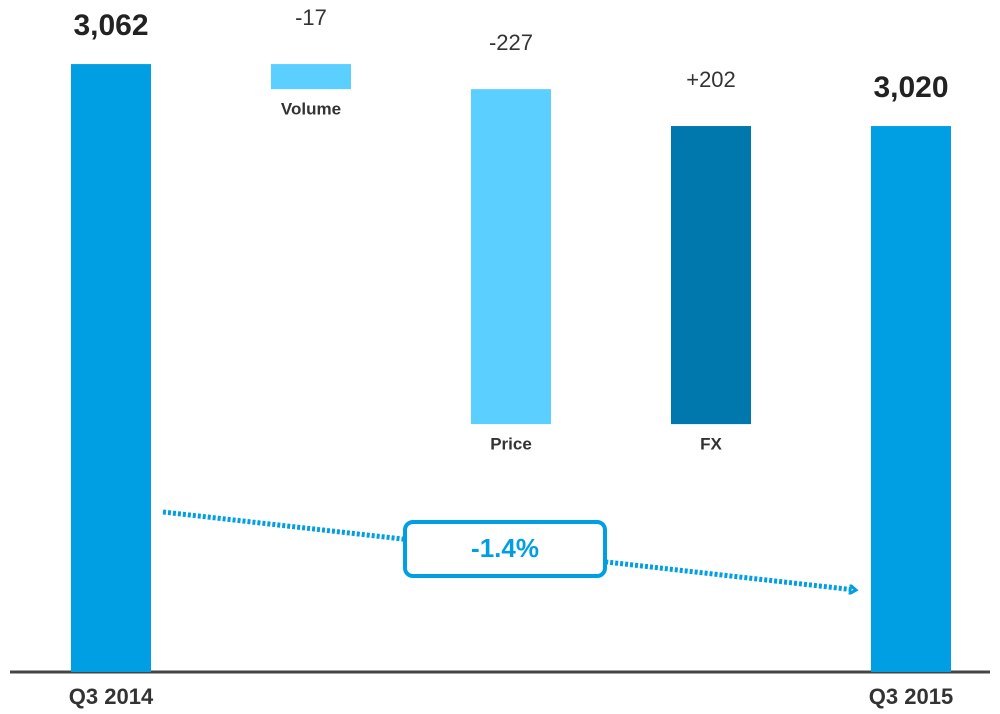  What do you see at coordinates (511, 444) in the screenshot?
I see `category-label: Price` at bounding box center [511, 444].